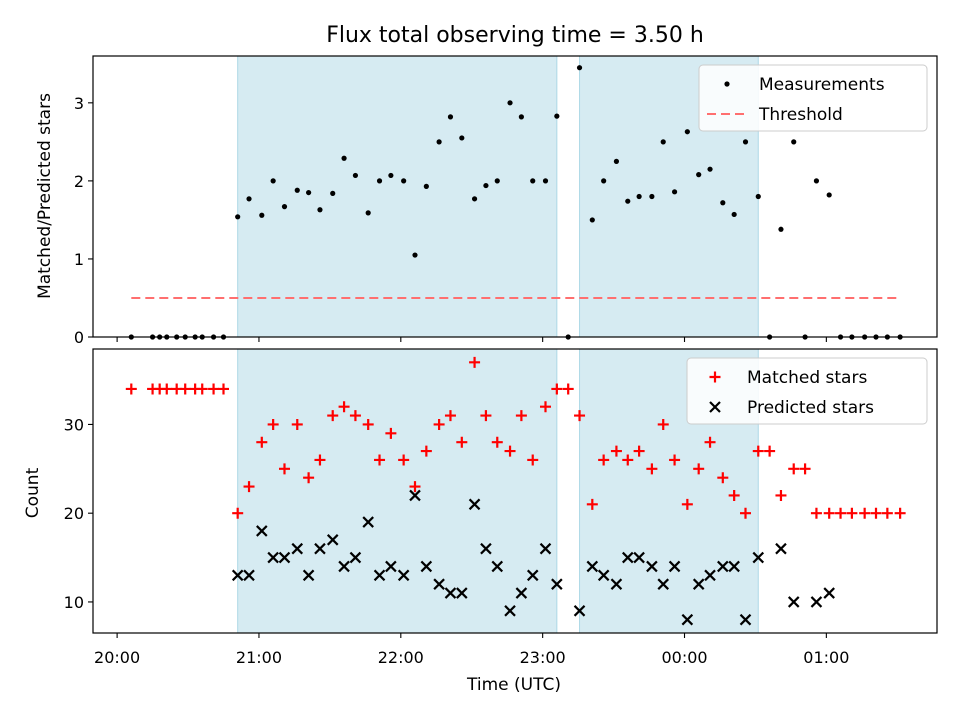  I want to click on top-y-tick-label: 3, so click(79, 103).